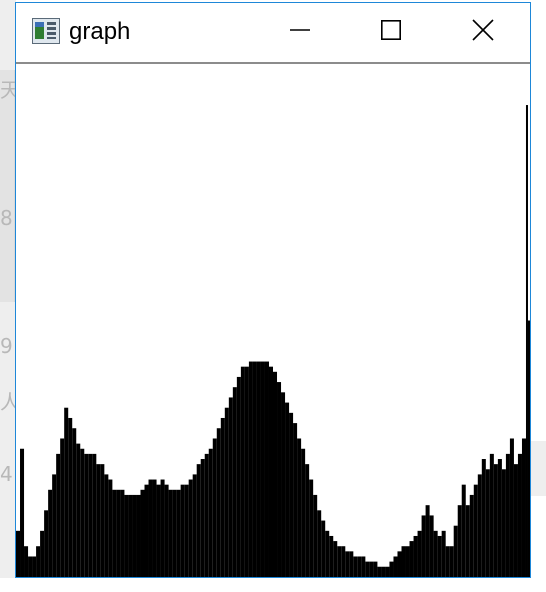 This screenshot has height=592, width=546. Describe the element at coordinates (7, 474) in the screenshot. I see `background-glyph: 4` at that location.